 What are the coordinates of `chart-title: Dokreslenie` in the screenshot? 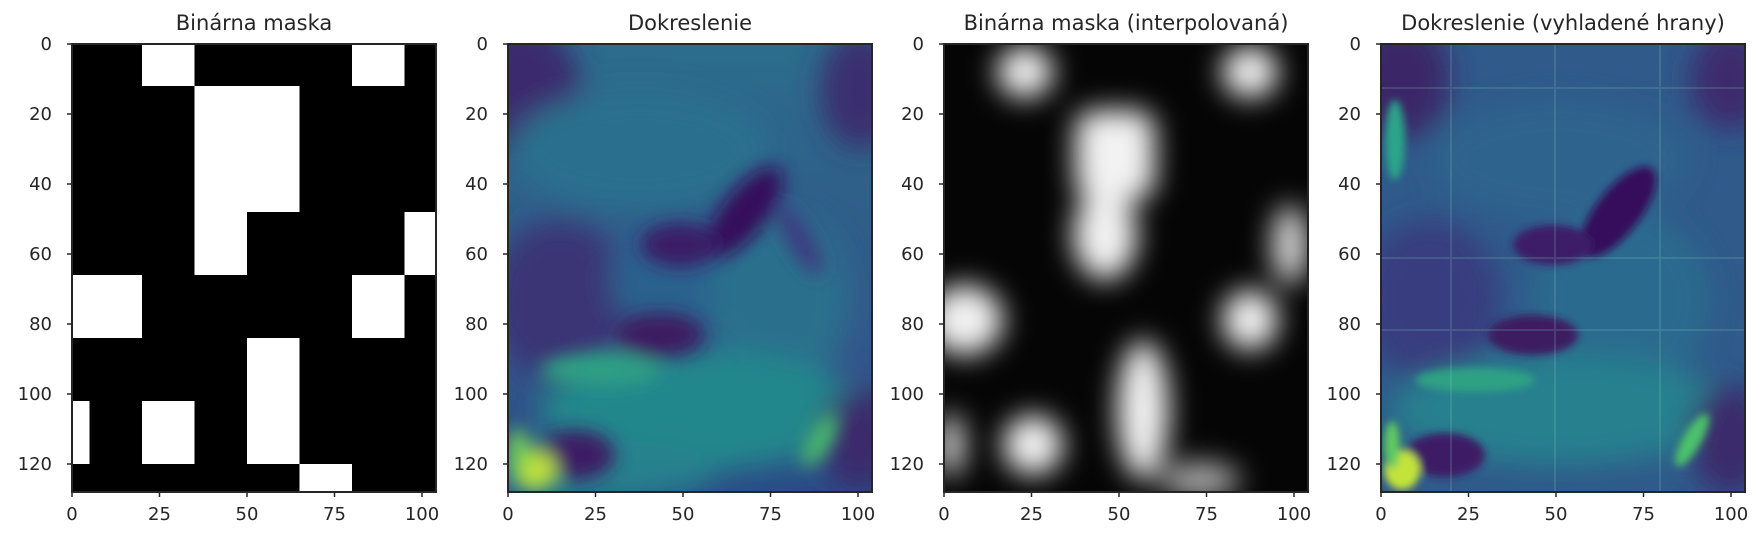 It's located at (690, 23).